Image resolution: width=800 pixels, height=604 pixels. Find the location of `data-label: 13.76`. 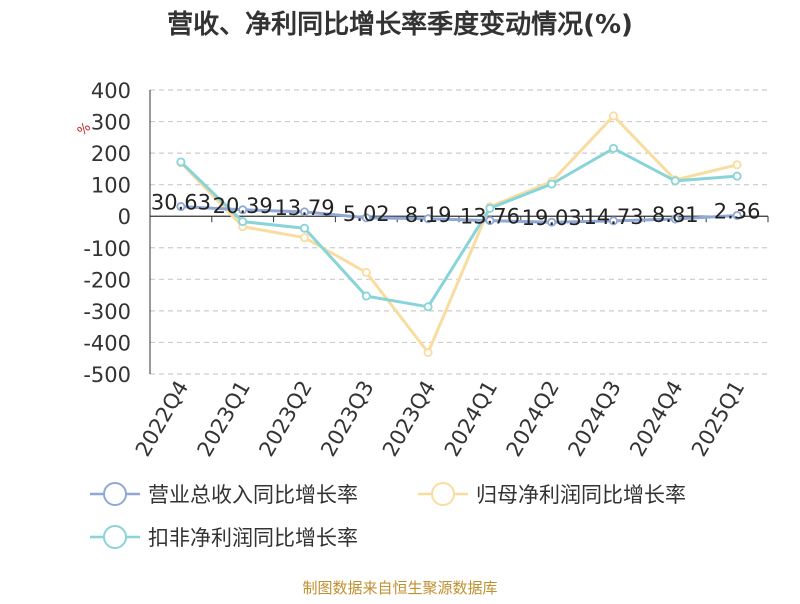

data-label: 13.76 is located at coordinates (490, 217).